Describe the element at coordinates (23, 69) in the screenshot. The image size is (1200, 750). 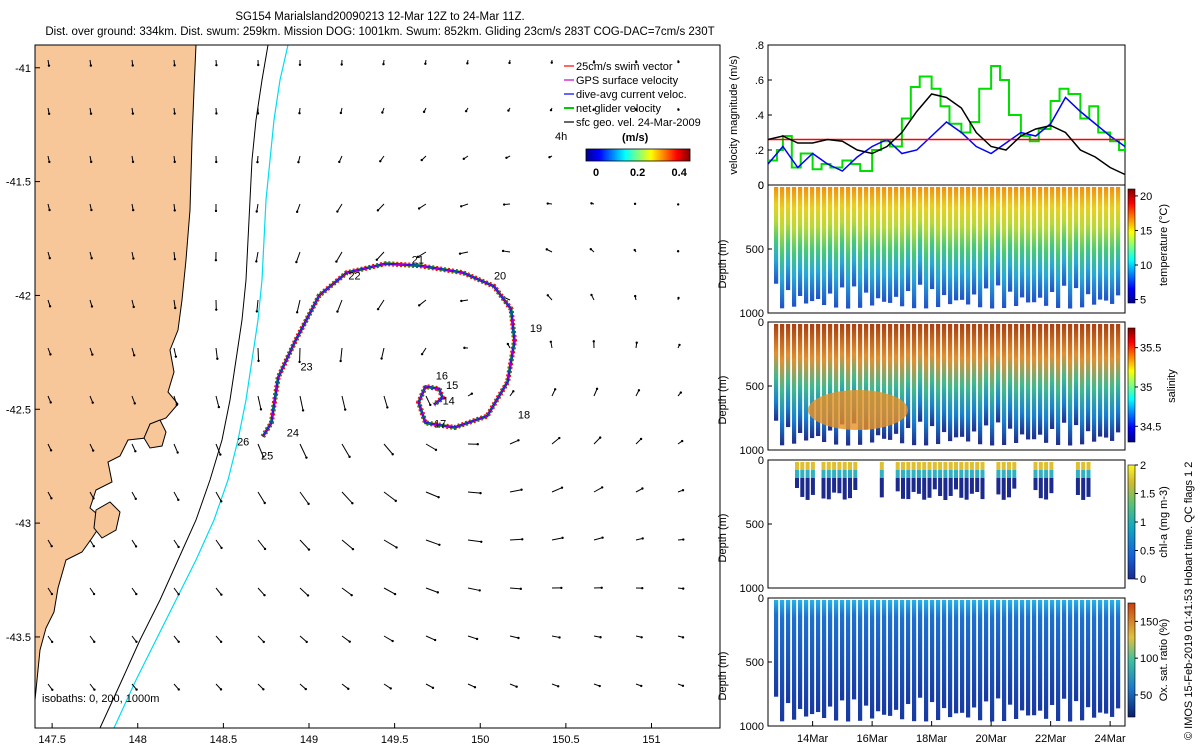
I see `map-y-tick-label: -41` at that location.